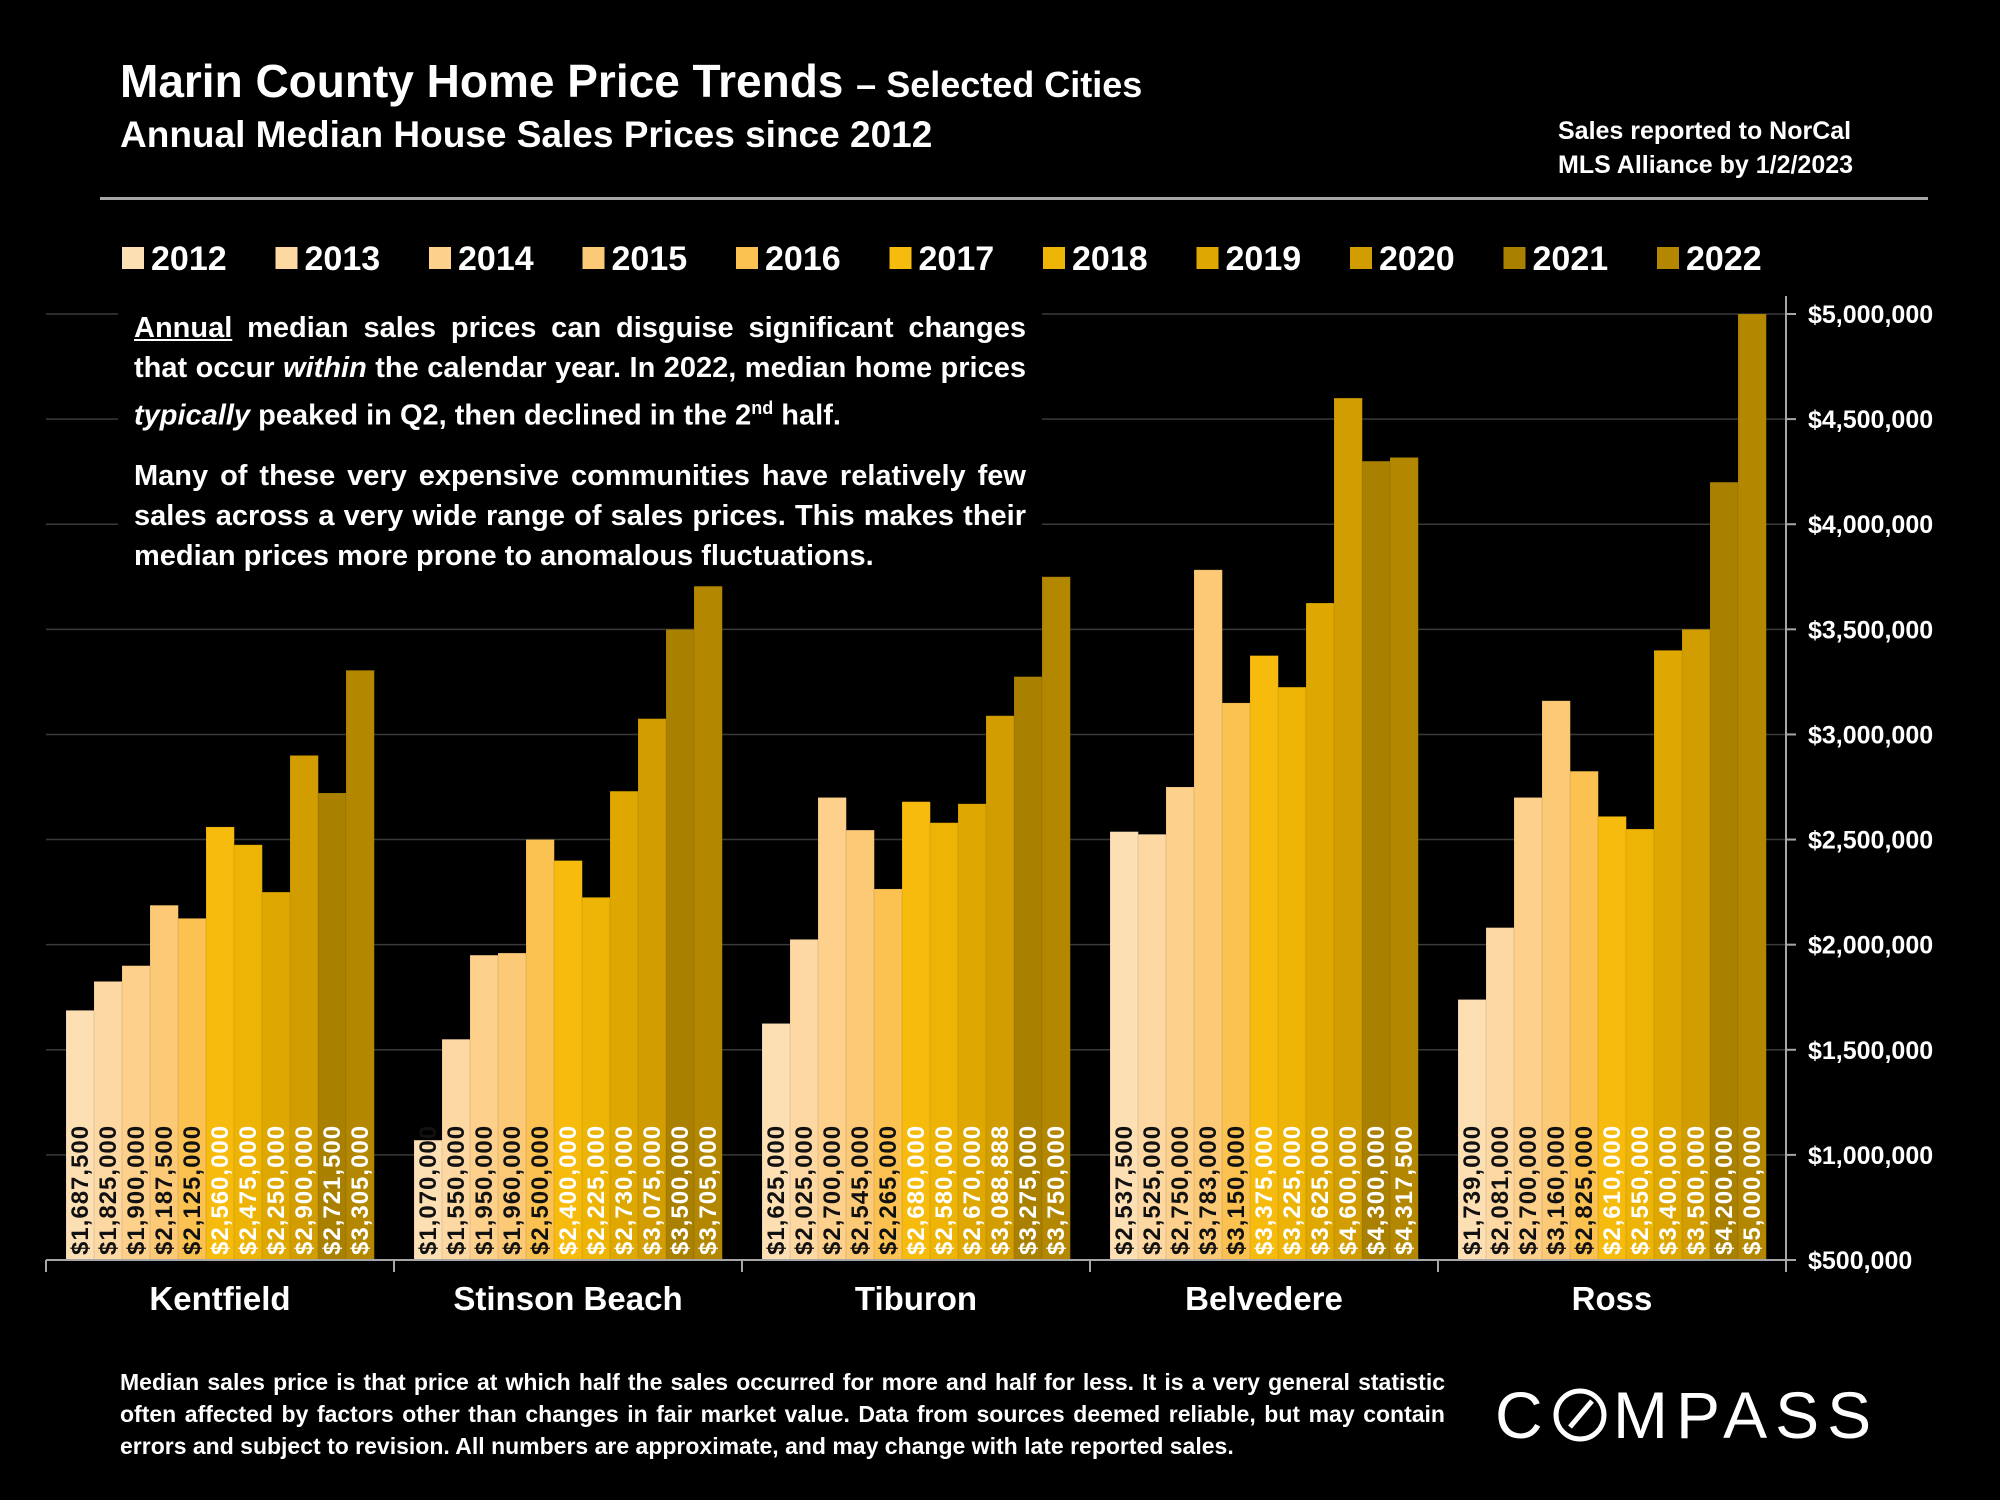 The height and width of the screenshot is (1500, 2000). I want to click on legend-label: 2021, so click(1571, 259).